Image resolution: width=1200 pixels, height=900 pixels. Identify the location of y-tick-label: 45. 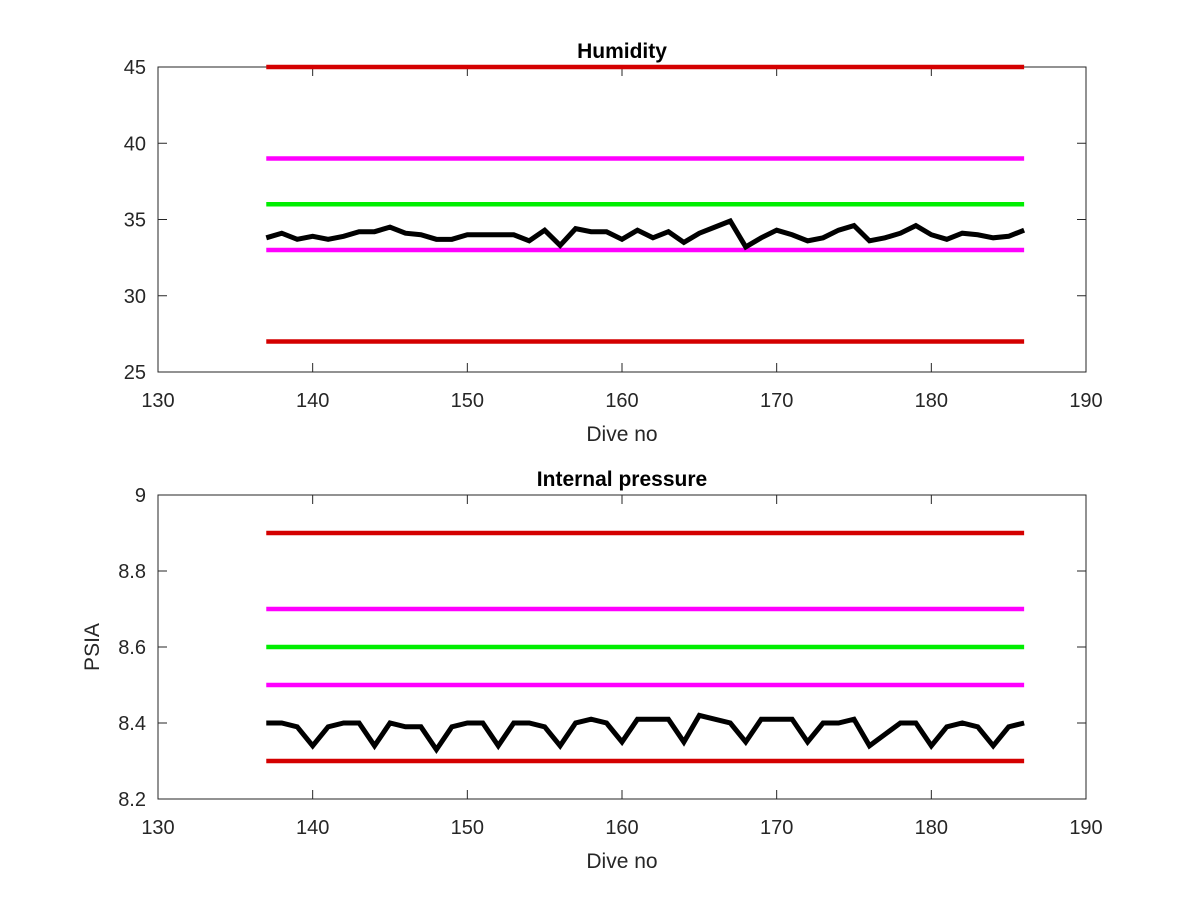
(135, 68).